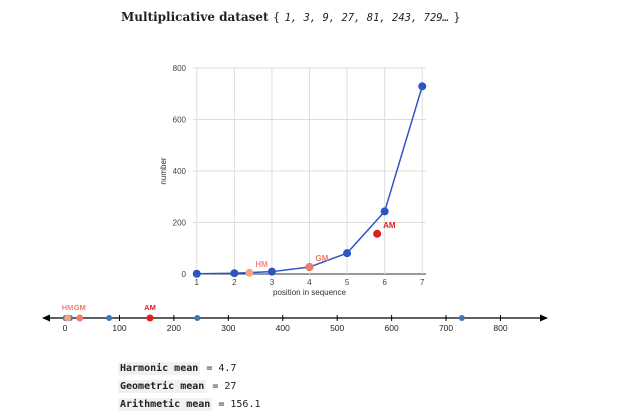  Describe the element at coordinates (221, 368) in the screenshot. I see `harmonic-mean-value: = 4.7` at that location.